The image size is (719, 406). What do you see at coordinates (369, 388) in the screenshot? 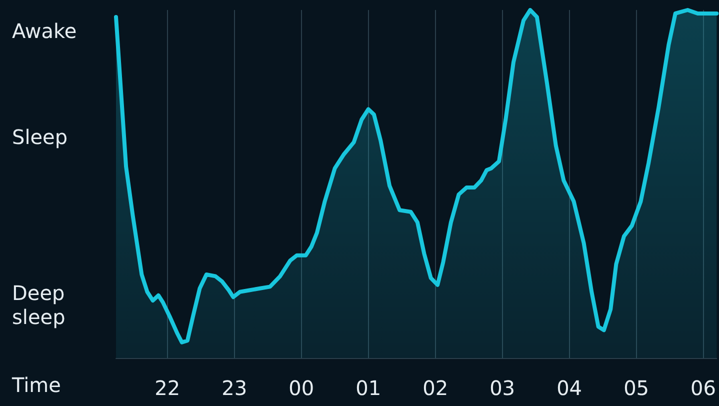
I see `x-tick-label: 01` at bounding box center [369, 388].